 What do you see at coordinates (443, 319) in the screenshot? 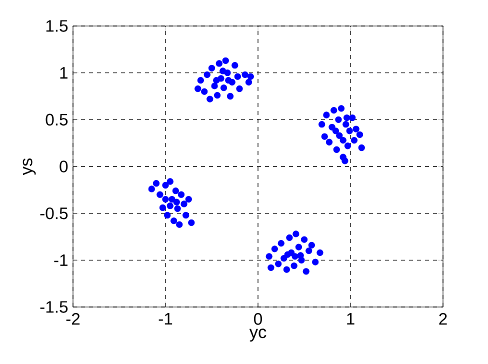
I see `x-tick-label: 2` at bounding box center [443, 319].